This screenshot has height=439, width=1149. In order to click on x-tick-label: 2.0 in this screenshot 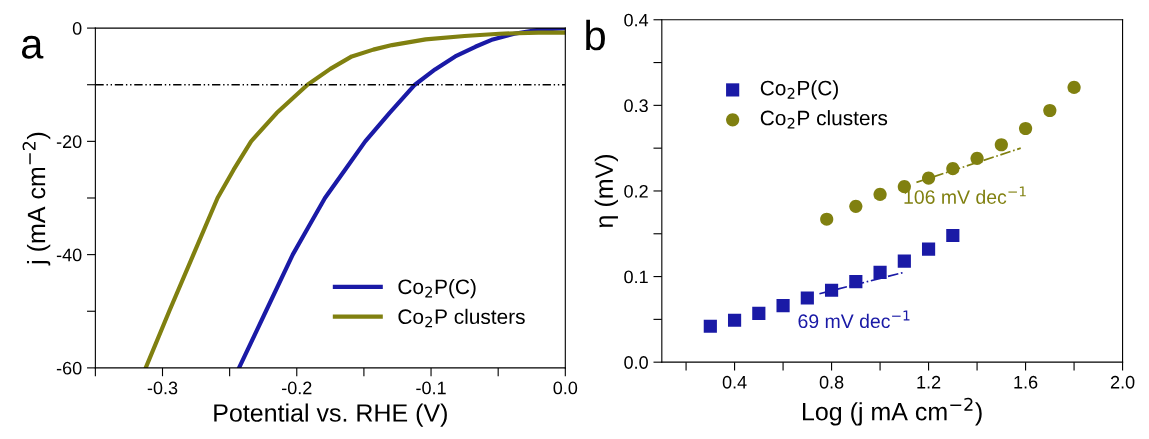, I will do `click(1122, 382)`.